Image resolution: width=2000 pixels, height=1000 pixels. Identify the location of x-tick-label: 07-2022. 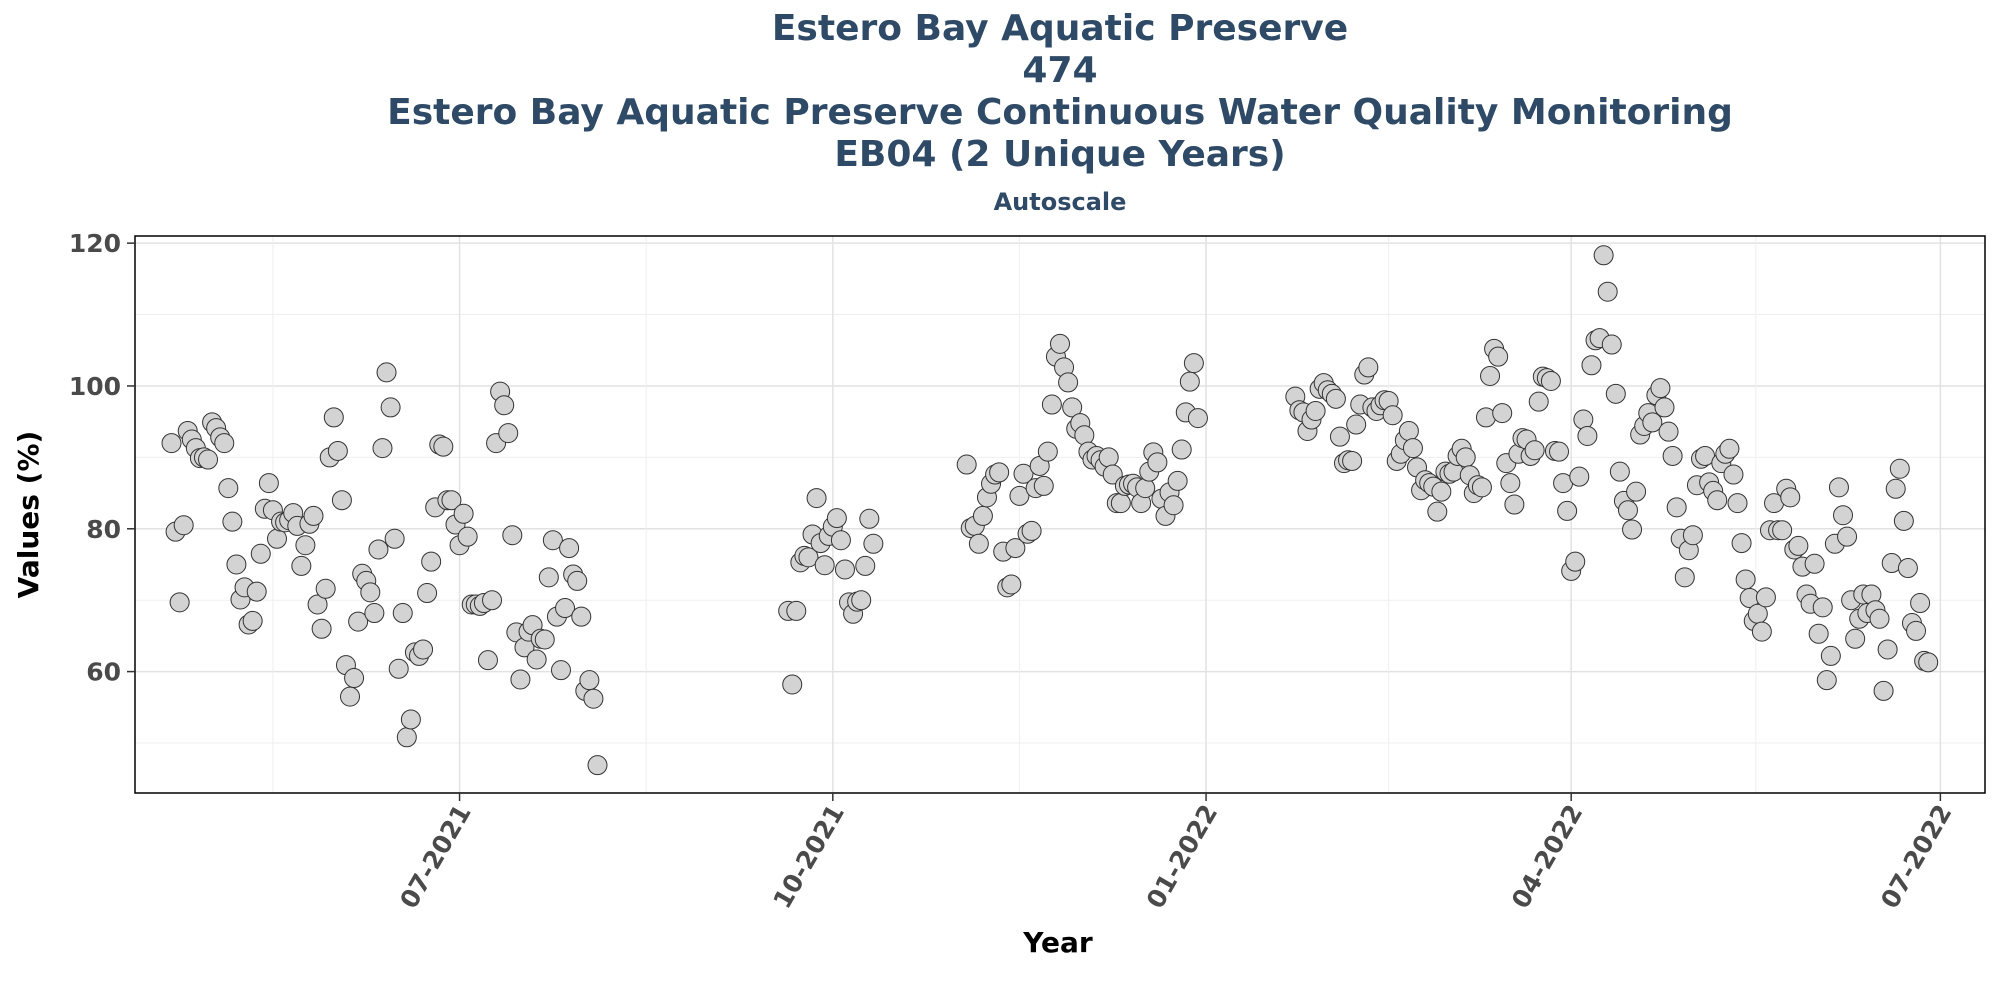
(1916, 857).